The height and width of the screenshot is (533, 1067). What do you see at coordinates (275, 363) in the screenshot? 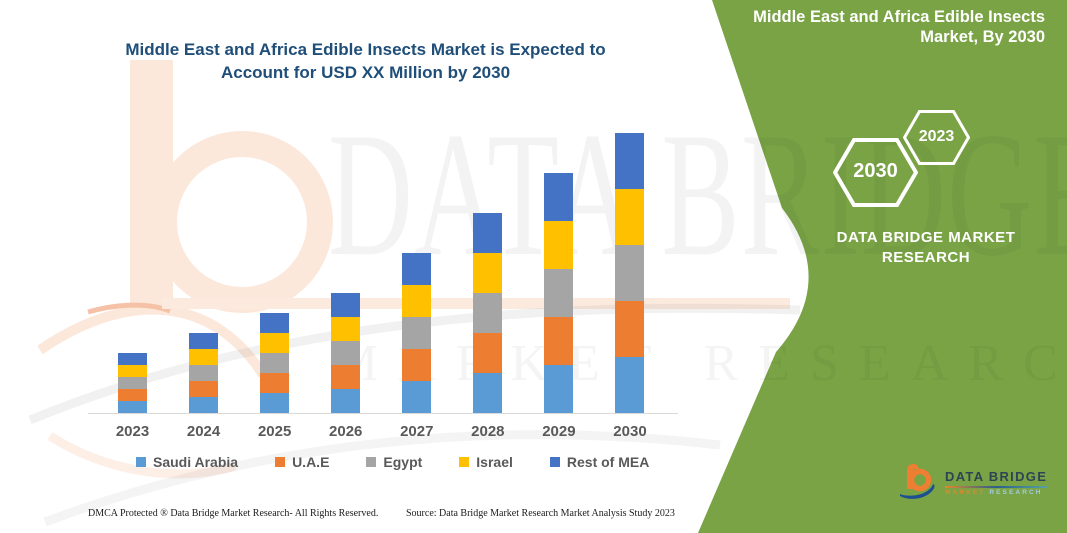
I see `bar-segment-egypt-2025` at bounding box center [275, 363].